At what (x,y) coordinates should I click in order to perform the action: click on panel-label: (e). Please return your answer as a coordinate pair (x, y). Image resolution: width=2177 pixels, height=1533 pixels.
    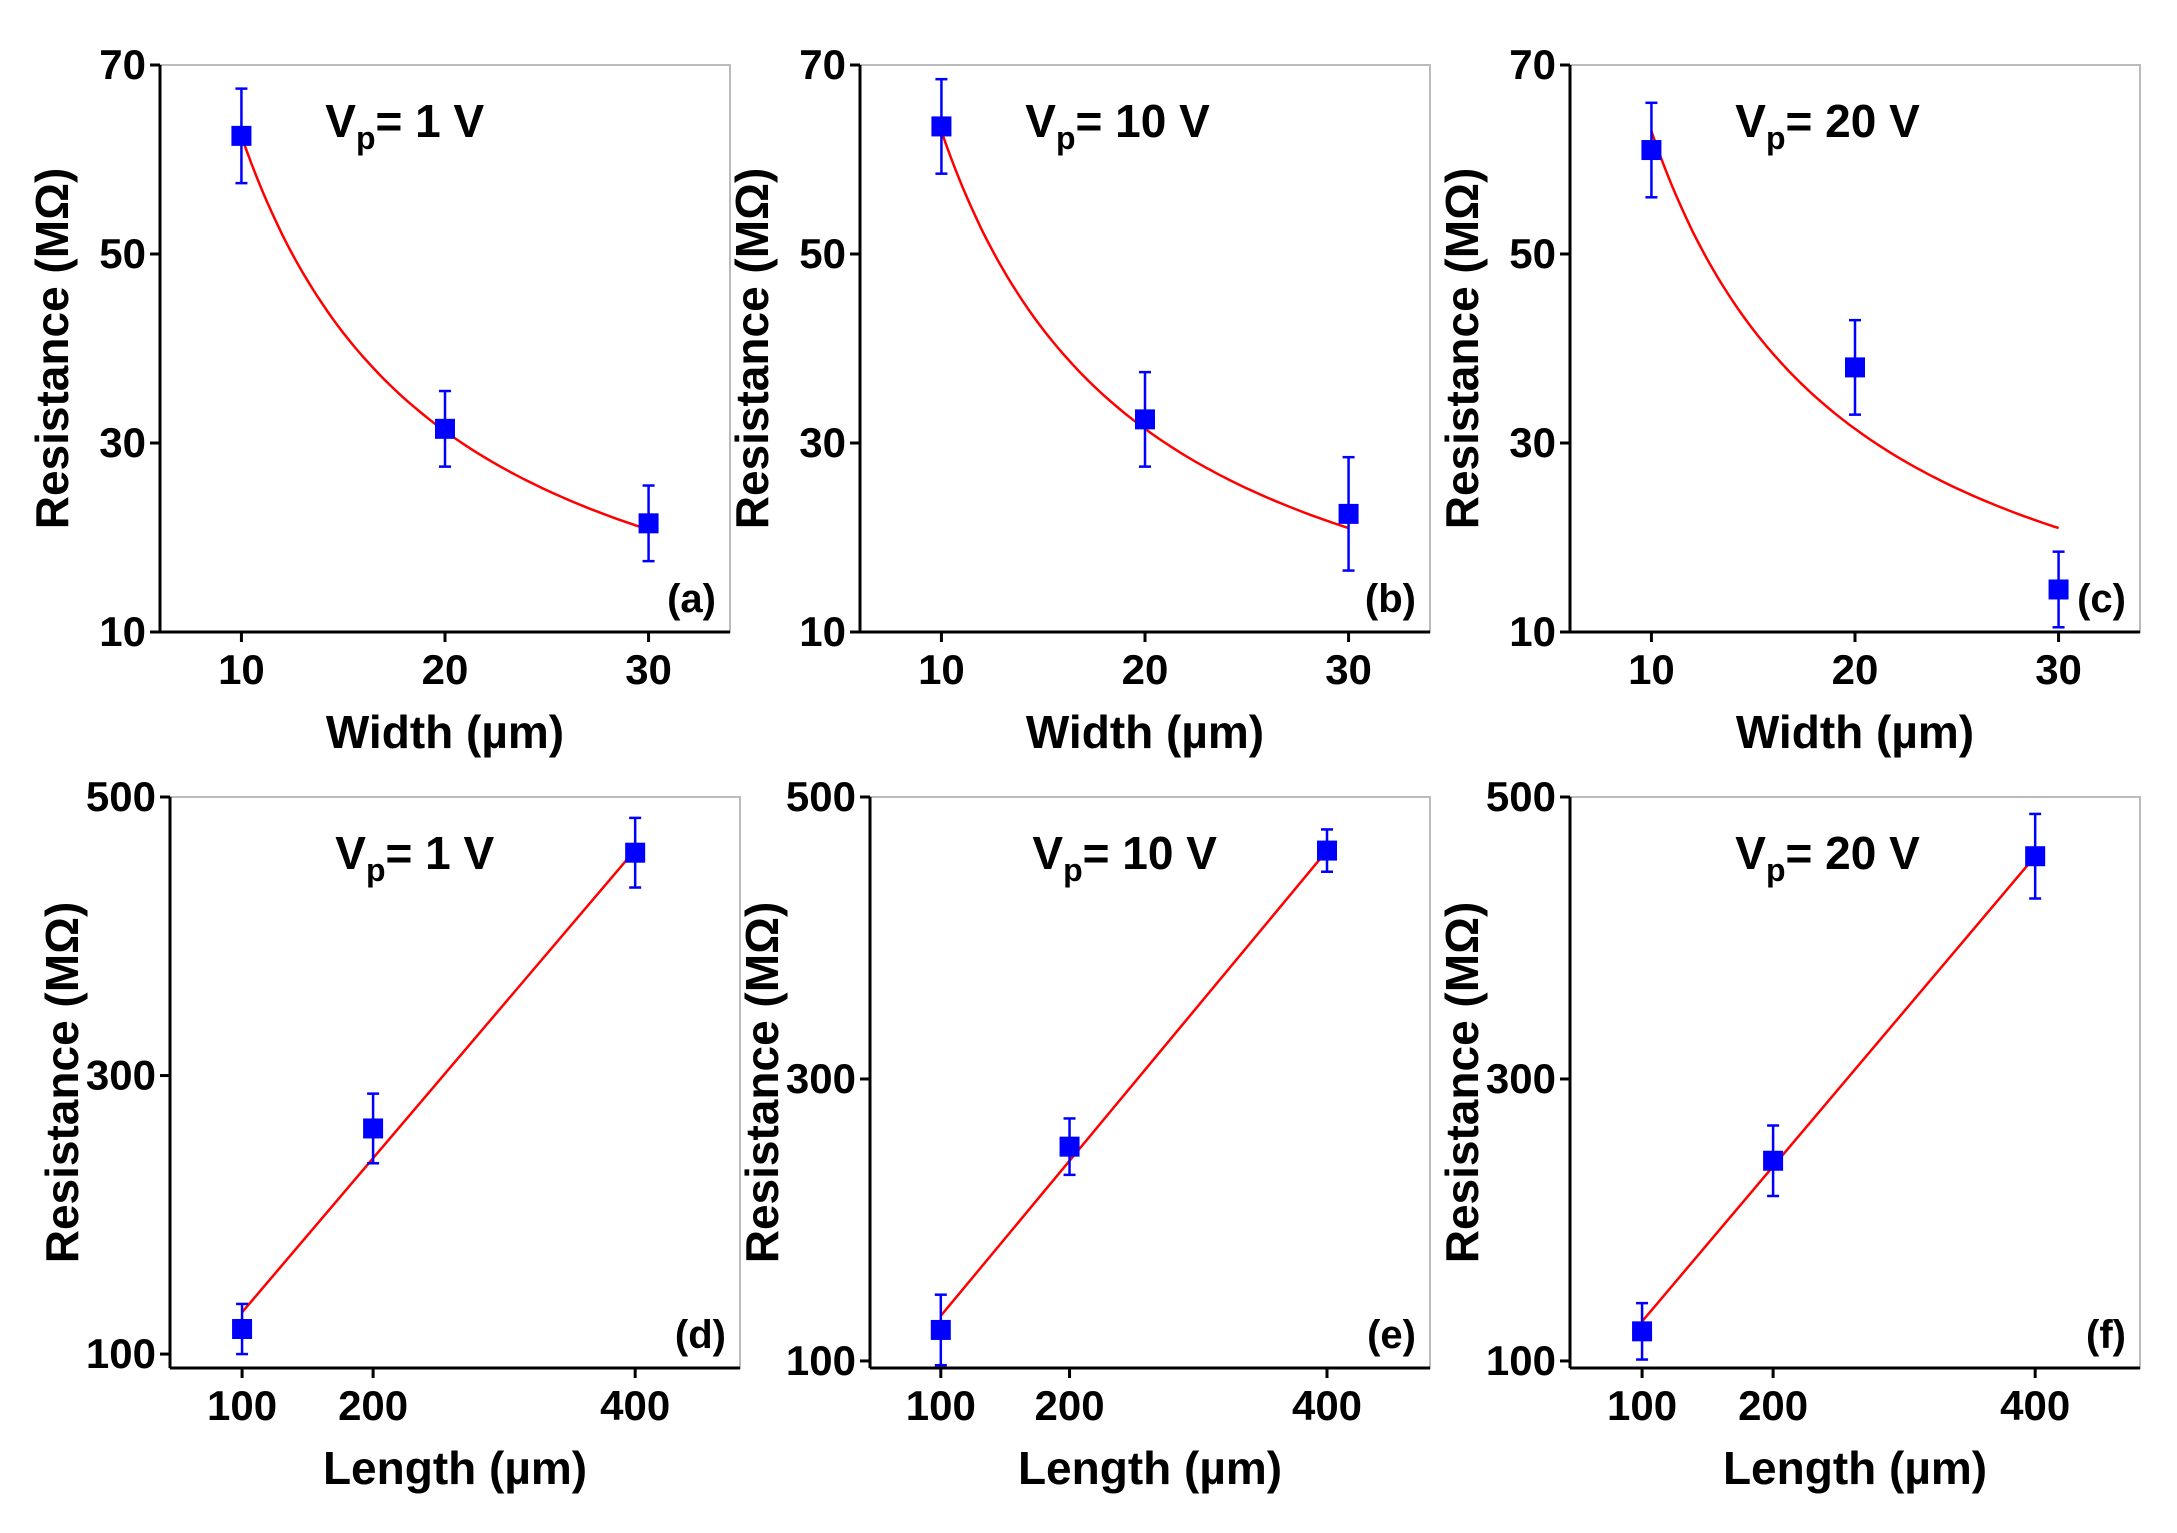
    Looking at the image, I should click on (1391, 1335).